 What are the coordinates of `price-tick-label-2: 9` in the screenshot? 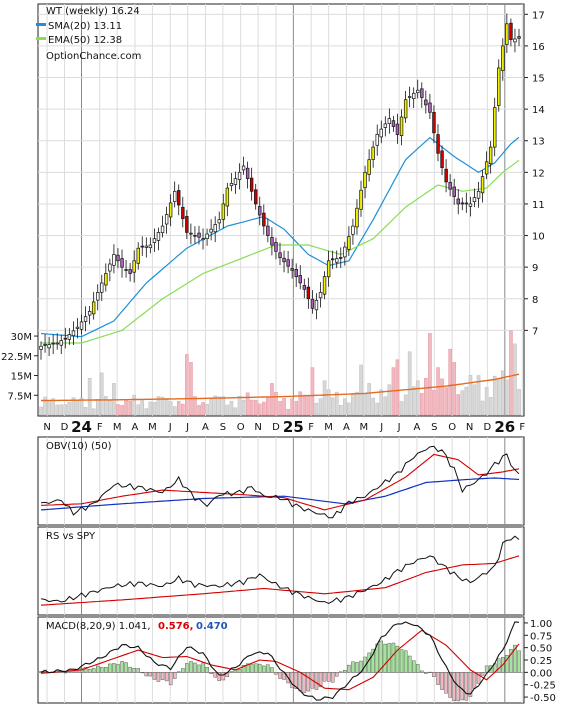 It's located at (535, 268).